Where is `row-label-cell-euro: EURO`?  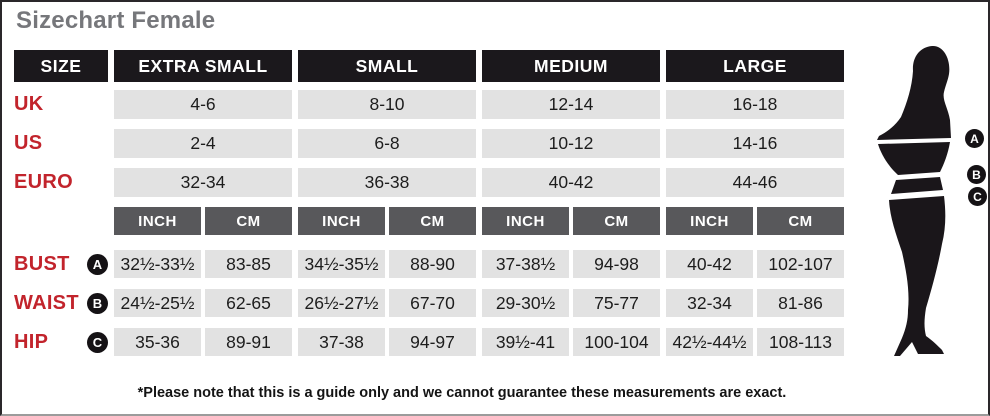
row-label-cell-euro: EURO is located at coordinates (61, 182).